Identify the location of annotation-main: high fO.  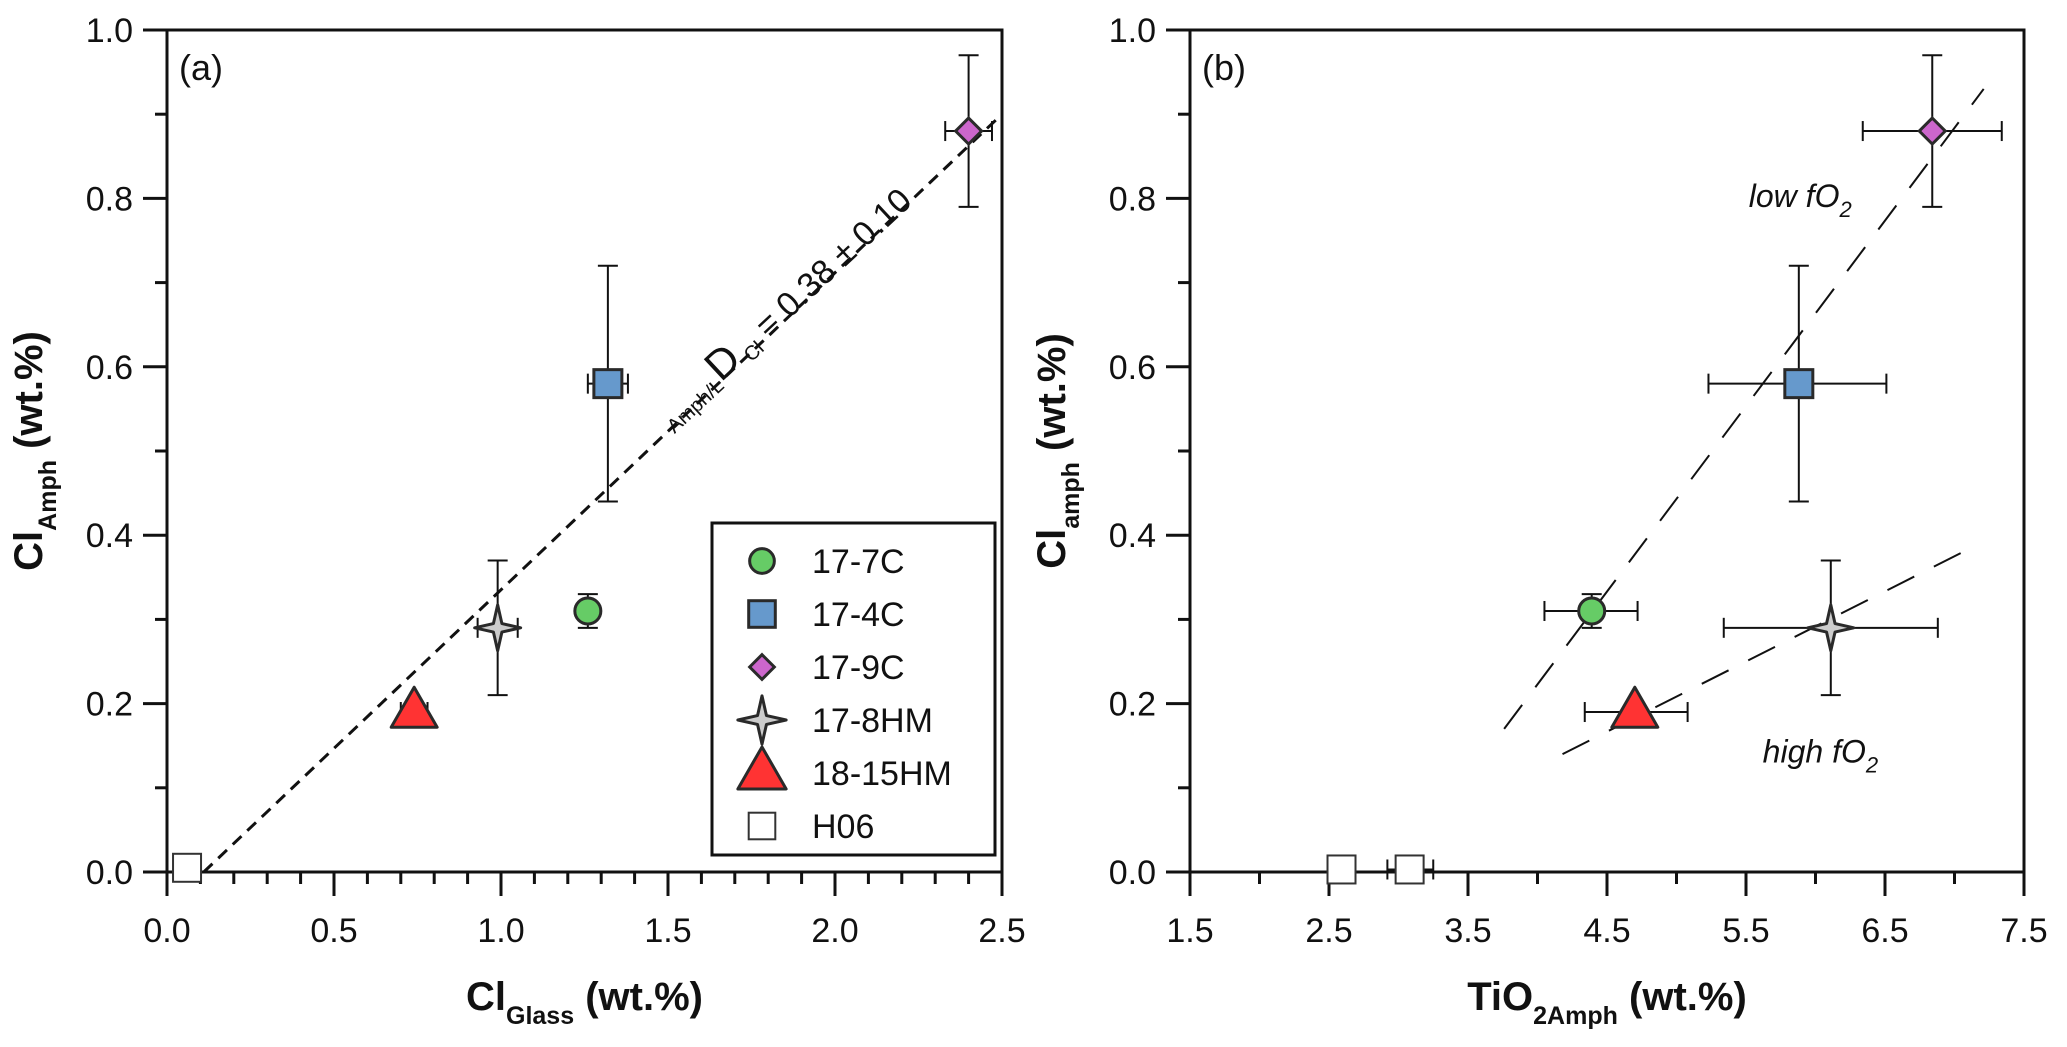
(1814, 752).